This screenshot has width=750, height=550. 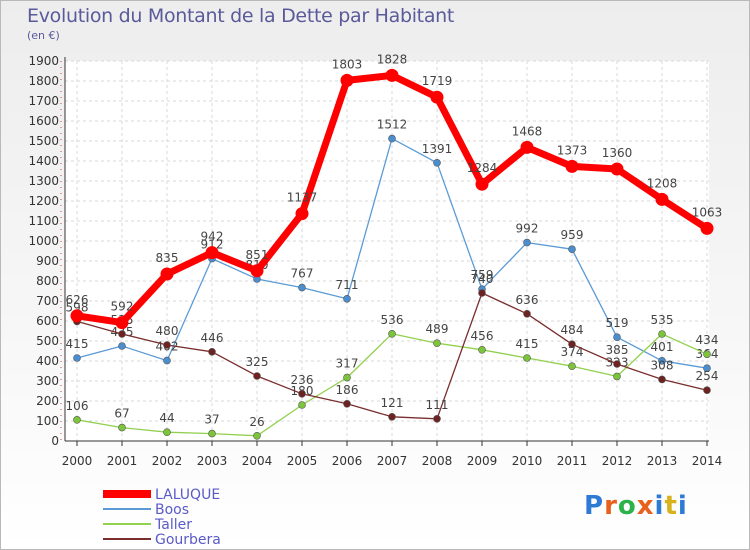 I want to click on data-label: 519, so click(x=617, y=323).